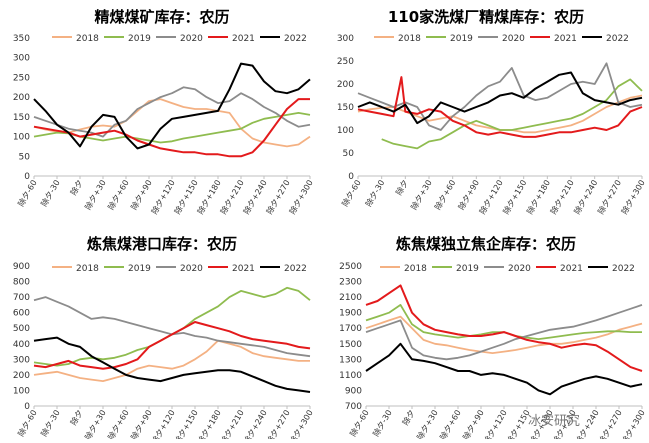 The image size is (649, 443). Describe the element at coordinates (21, 314) in the screenshot. I see `y-tick-label: 600` at that location.